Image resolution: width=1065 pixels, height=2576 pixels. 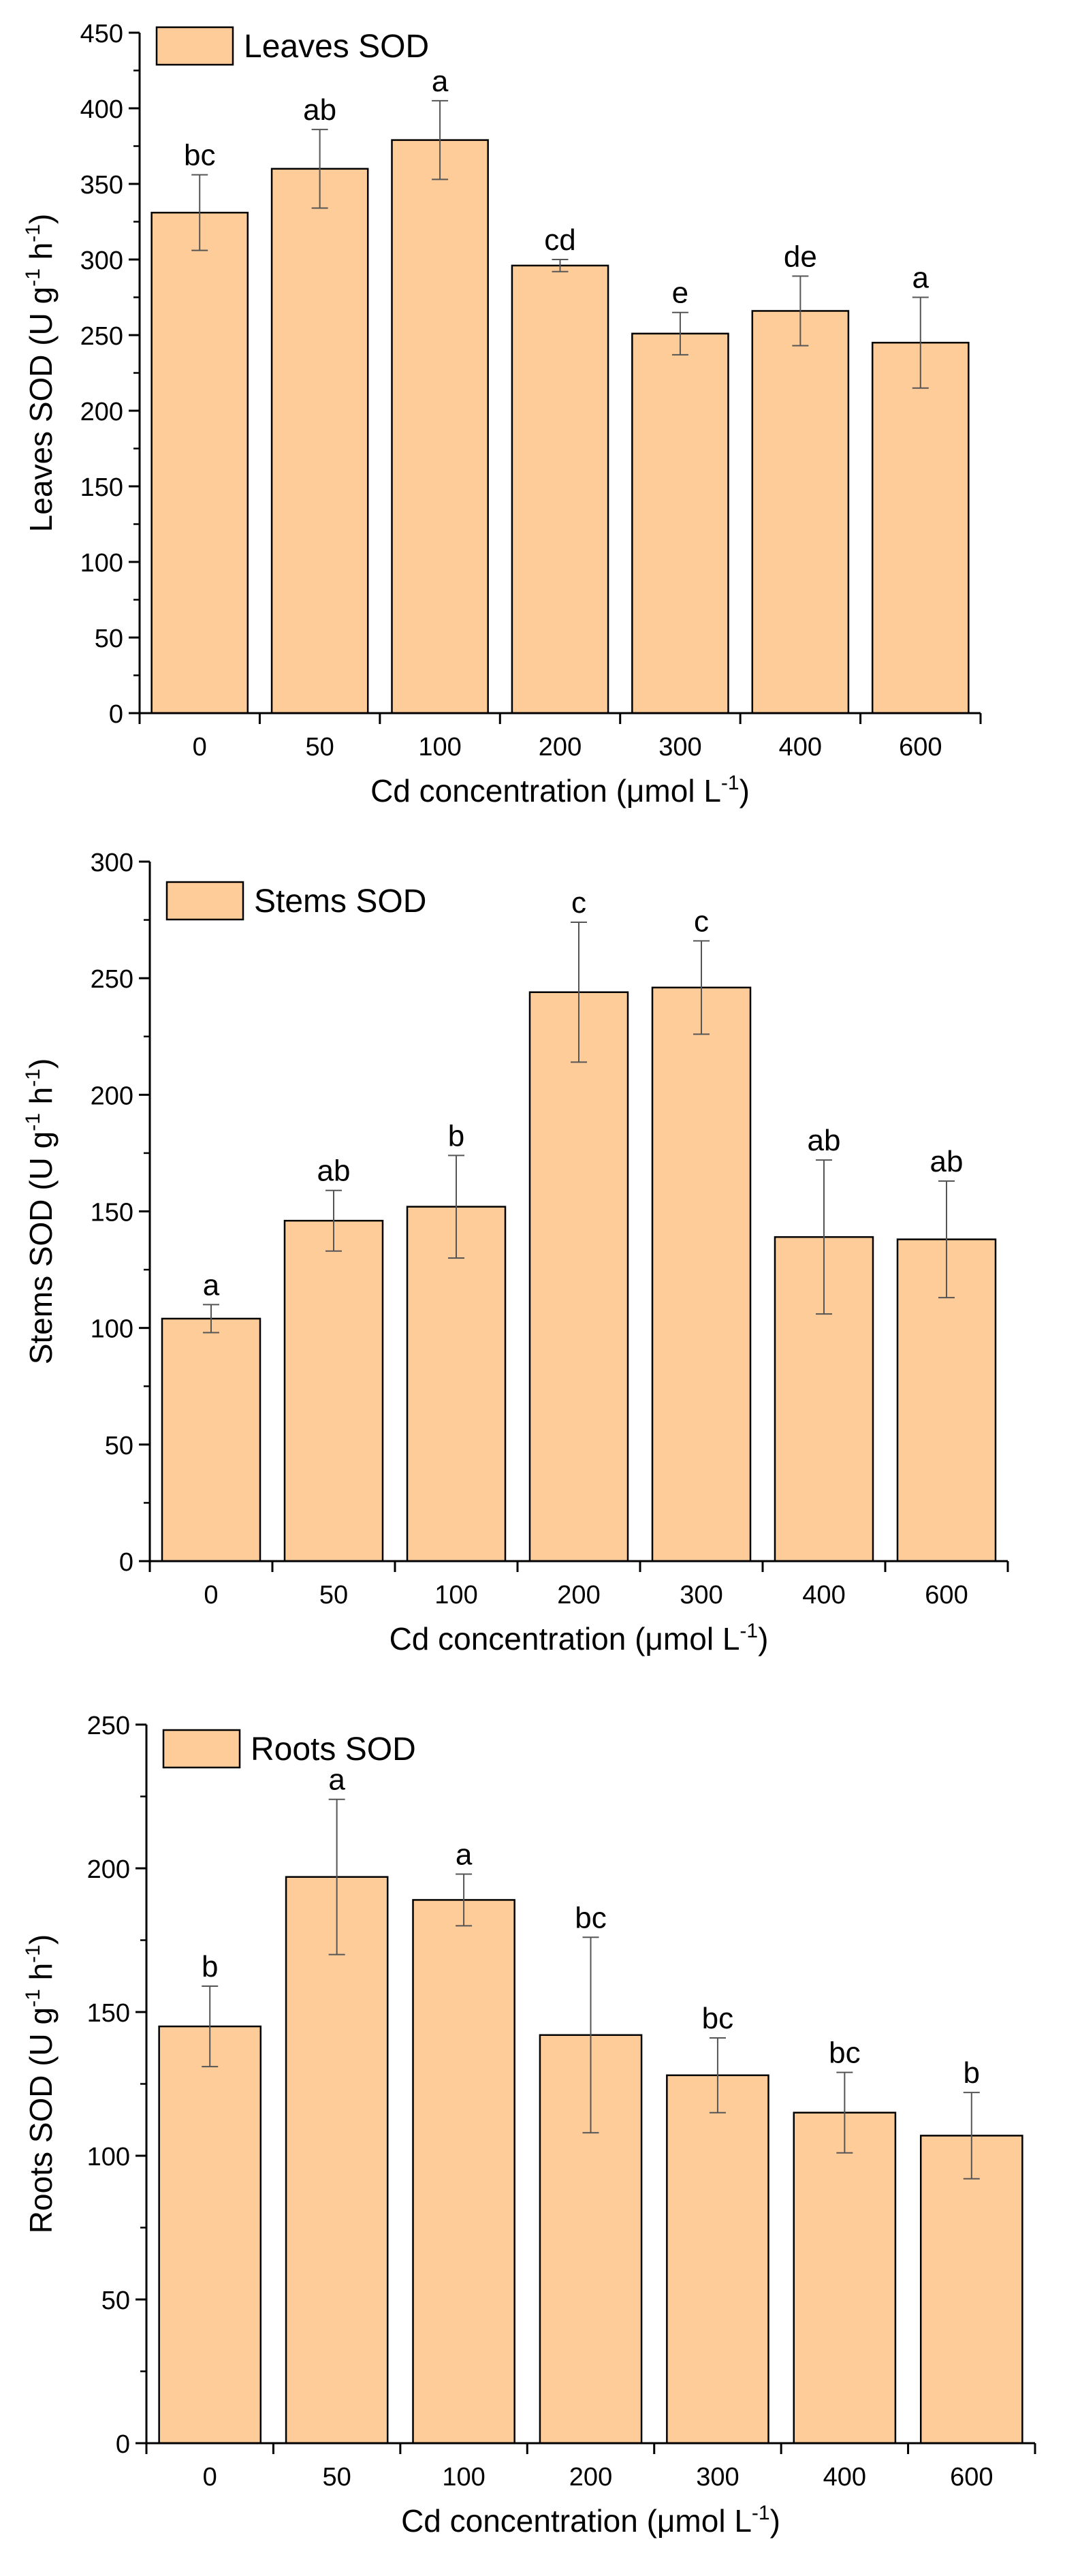 I want to click on leaves-significance-label: de, so click(x=800, y=256).